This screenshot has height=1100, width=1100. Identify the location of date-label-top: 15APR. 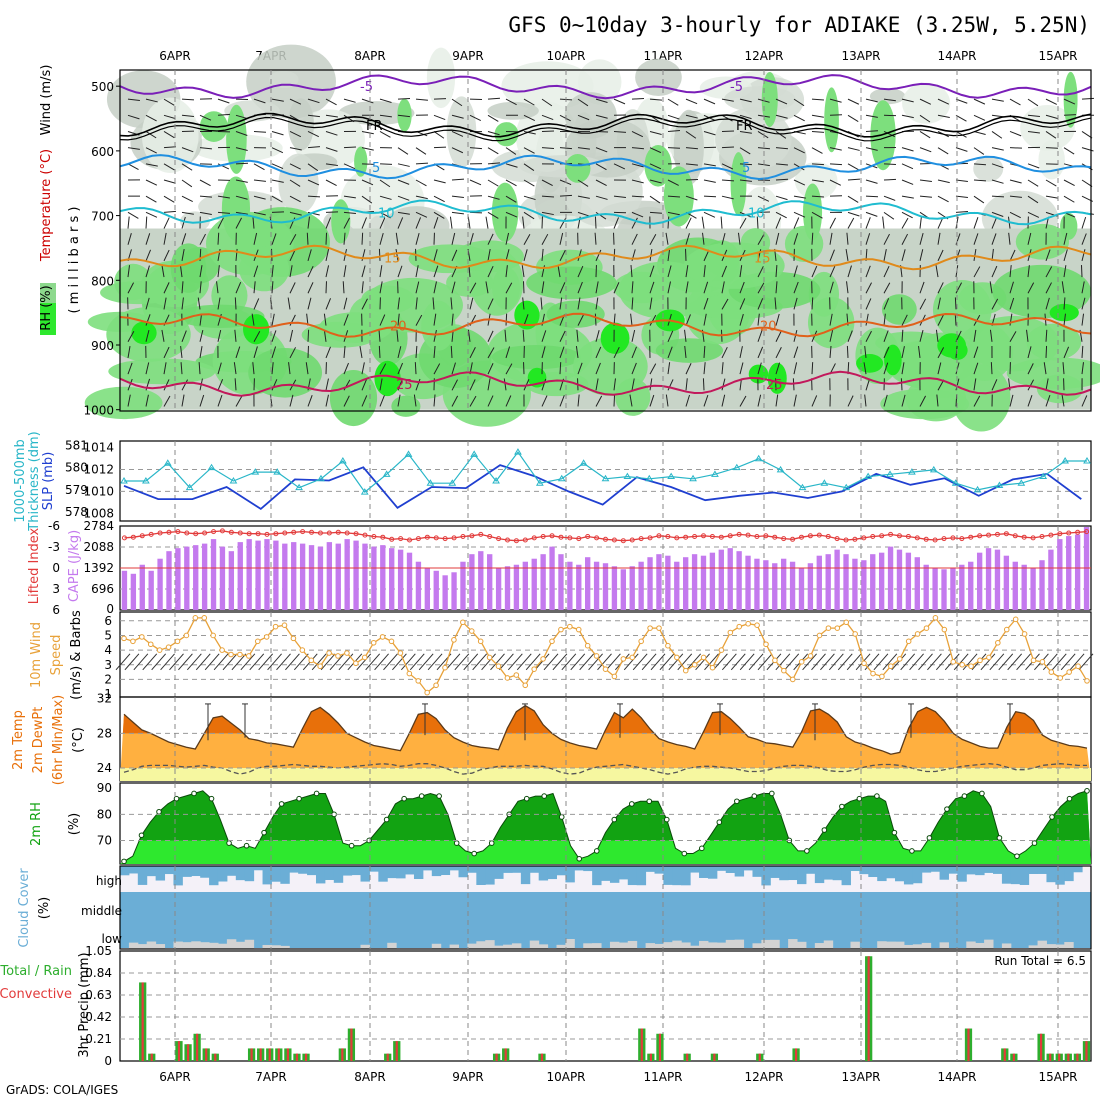
(1057, 56).